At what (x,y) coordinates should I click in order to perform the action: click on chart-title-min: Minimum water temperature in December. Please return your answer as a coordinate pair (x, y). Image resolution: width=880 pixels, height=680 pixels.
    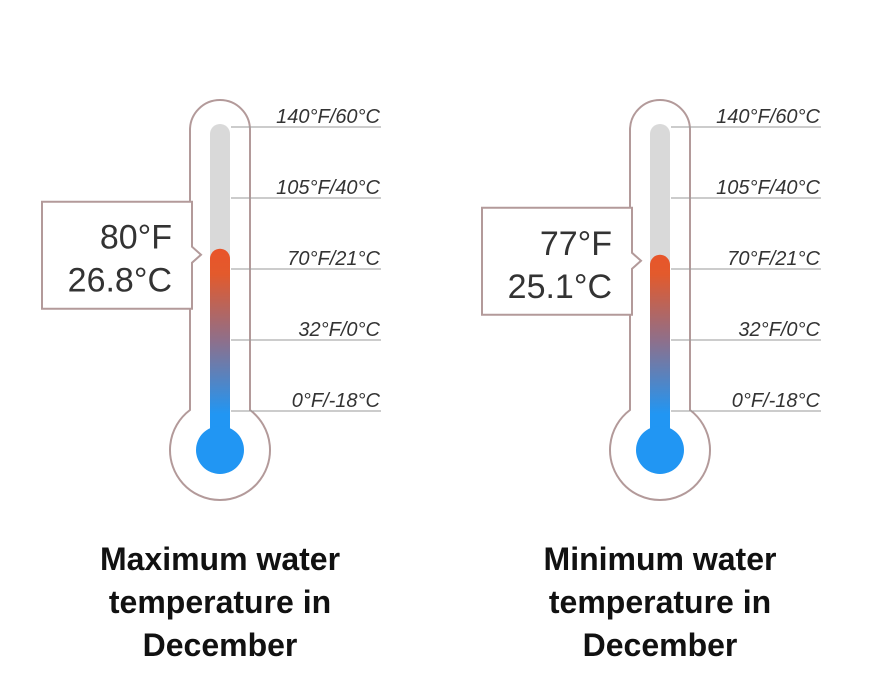
    Looking at the image, I should click on (660, 602).